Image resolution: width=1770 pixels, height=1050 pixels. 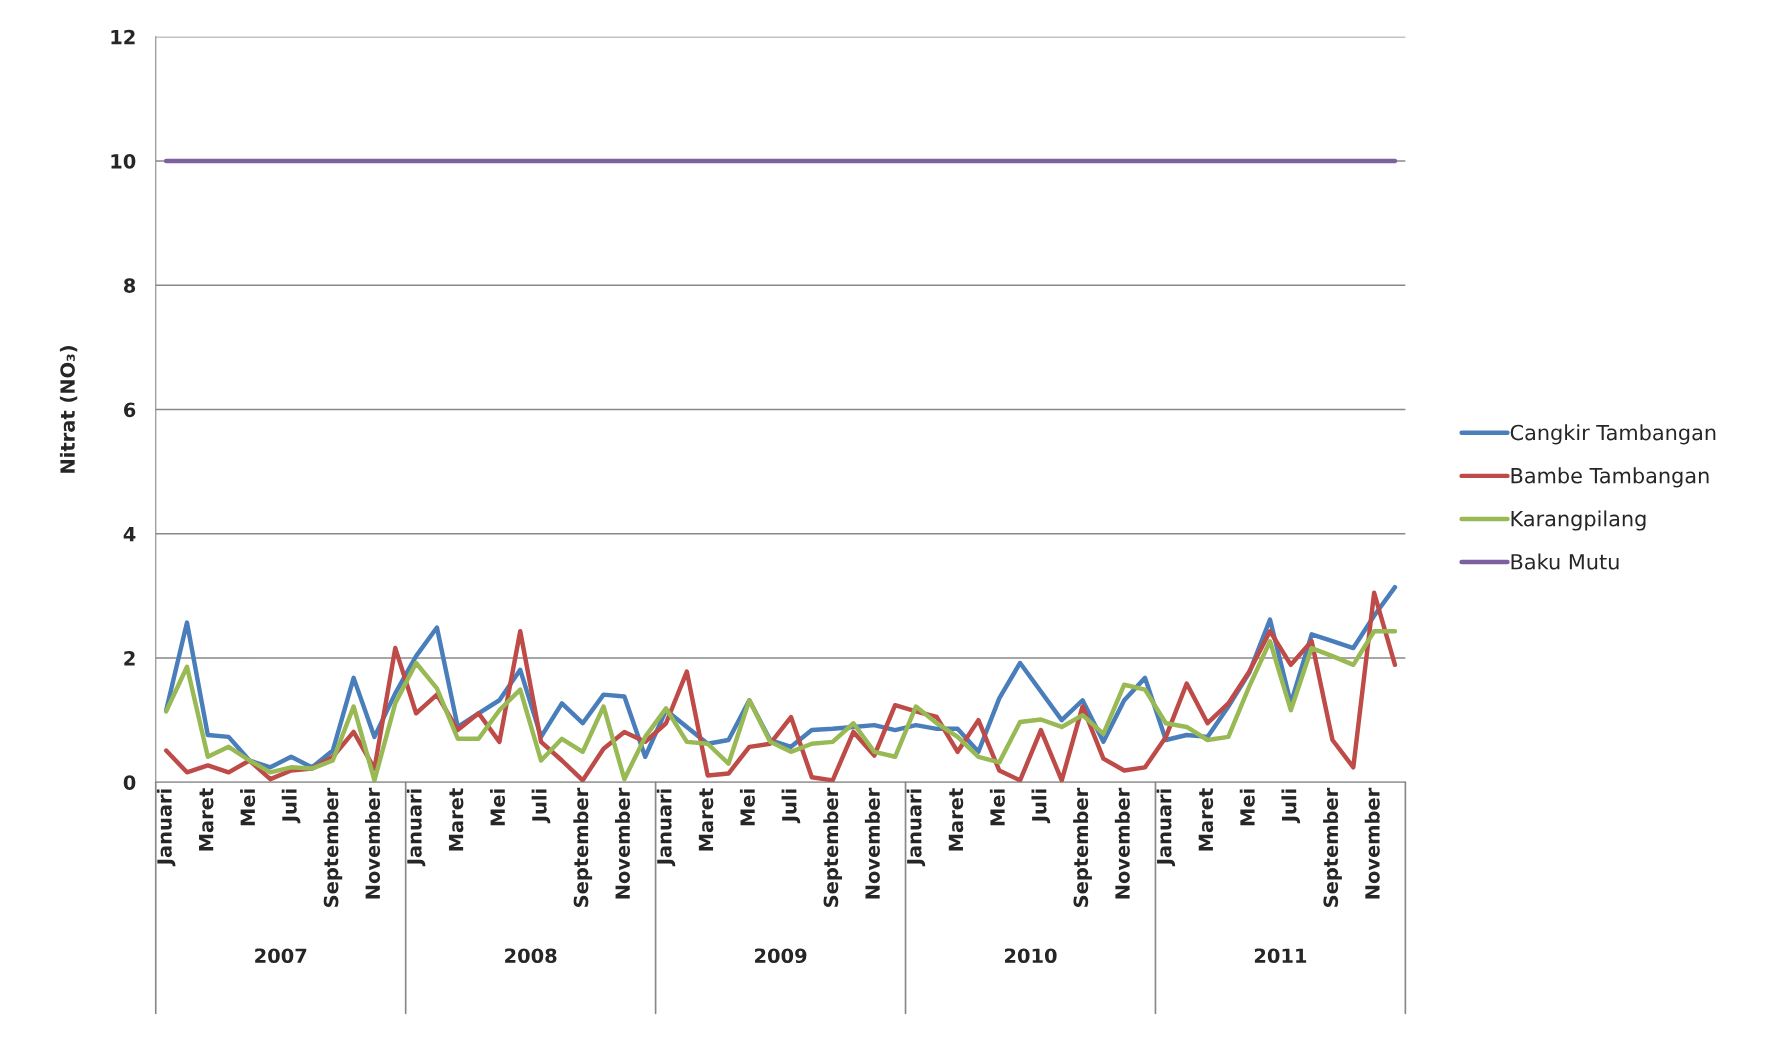 What do you see at coordinates (68, 409) in the screenshot?
I see `y-axis-title: Nitrat (NO₃)` at bounding box center [68, 409].